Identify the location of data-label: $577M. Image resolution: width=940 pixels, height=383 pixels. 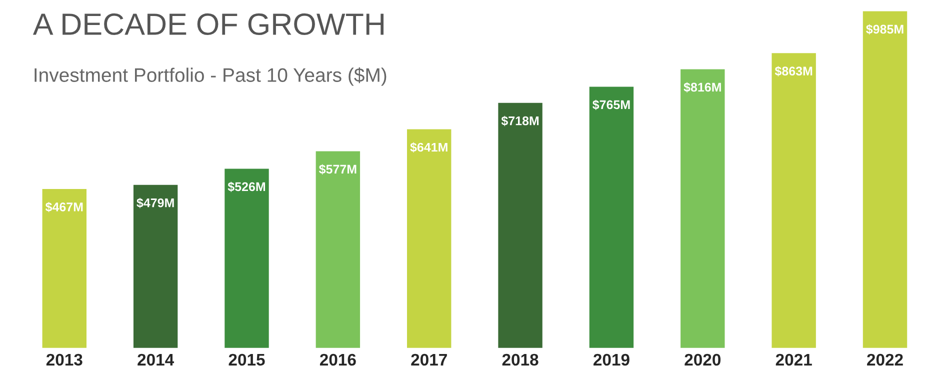
(337, 169).